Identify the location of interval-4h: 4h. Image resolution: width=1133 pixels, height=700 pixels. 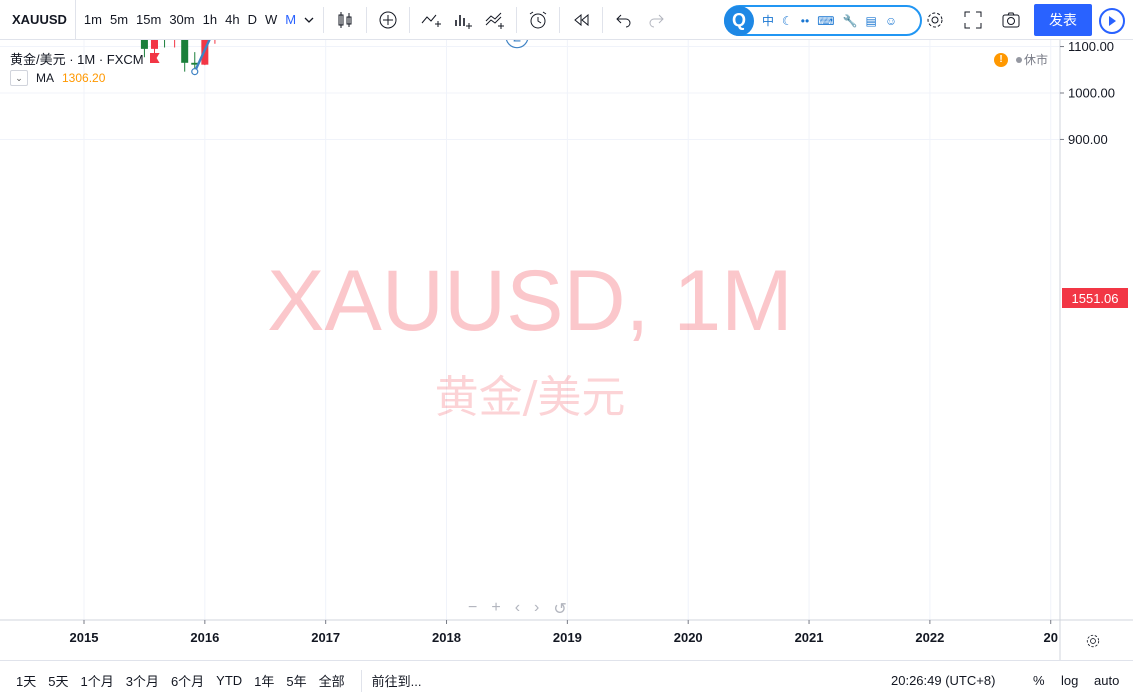
(232, 19).